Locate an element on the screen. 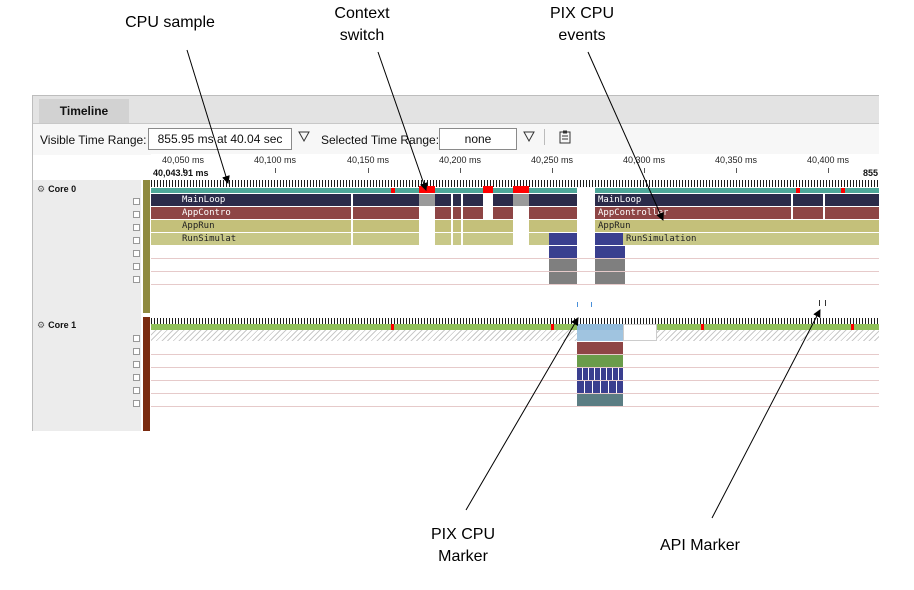 Image resolution: width=914 pixels, height=590 pixels. event-appcontroller-2: AppController is located at coordinates (633, 213).